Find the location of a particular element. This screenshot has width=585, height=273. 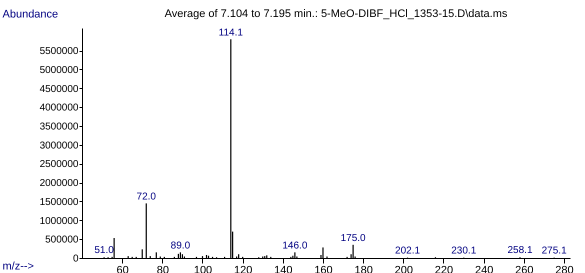

annotation: 230.1 is located at coordinates (464, 251).